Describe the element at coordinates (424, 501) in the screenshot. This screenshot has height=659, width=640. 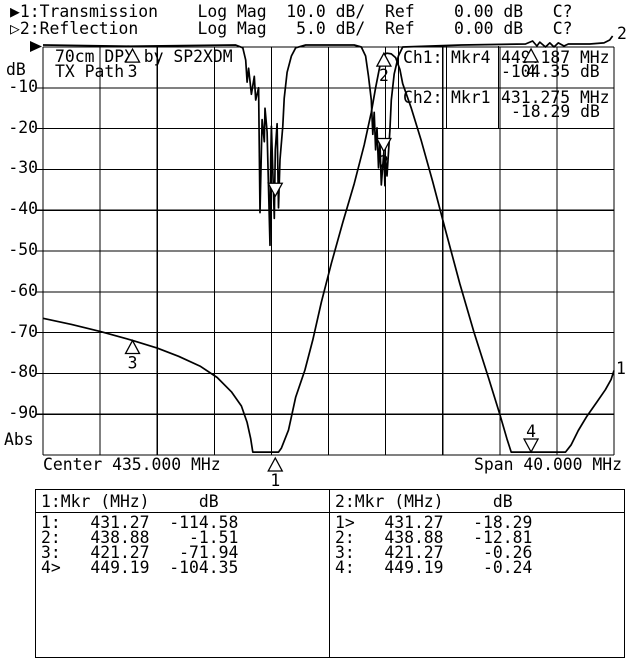
I see `marker-table-ch2-header: 2:Mkr (MHz) dB` at that location.